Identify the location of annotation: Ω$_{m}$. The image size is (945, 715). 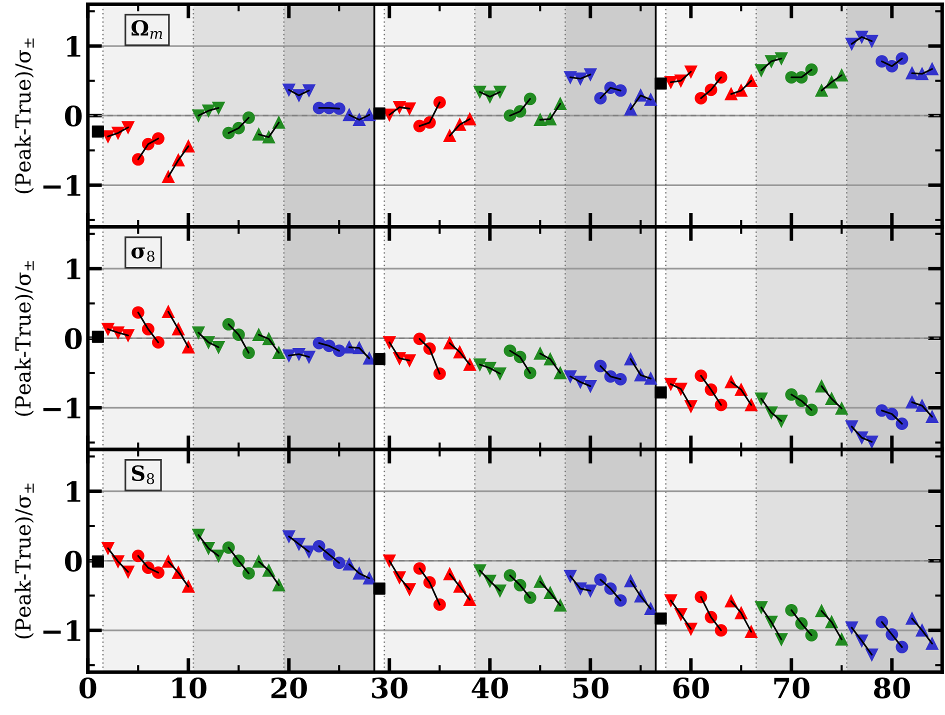
(147, 29).